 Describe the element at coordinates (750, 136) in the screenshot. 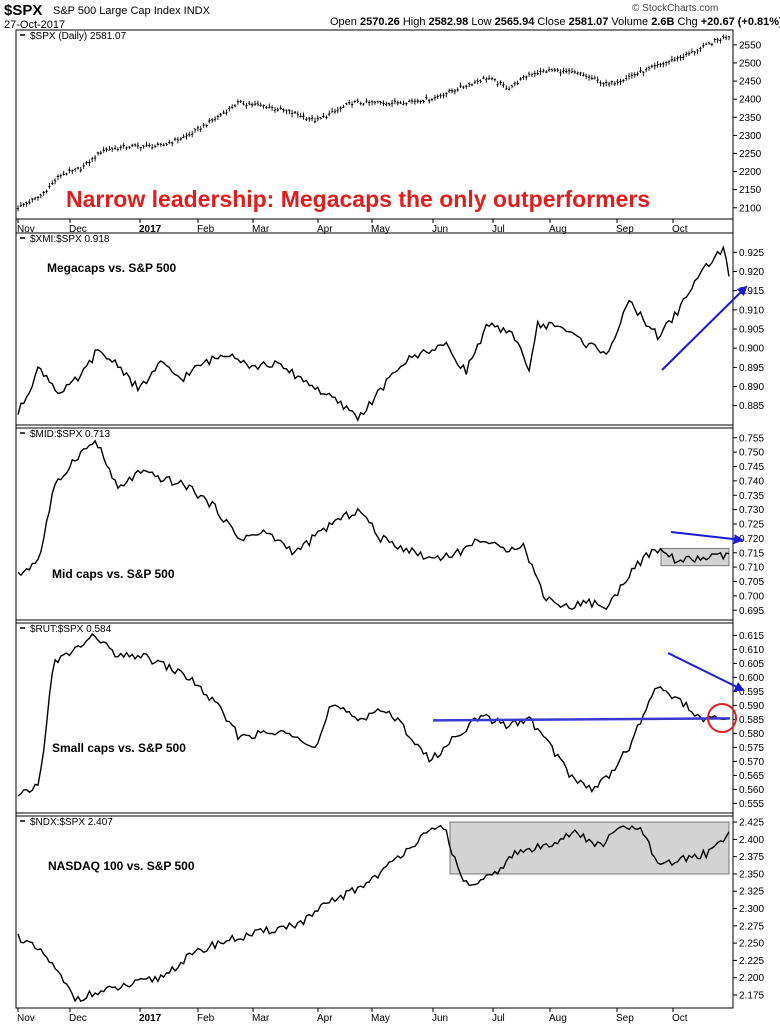

I see `y-tick-label: 2300` at that location.